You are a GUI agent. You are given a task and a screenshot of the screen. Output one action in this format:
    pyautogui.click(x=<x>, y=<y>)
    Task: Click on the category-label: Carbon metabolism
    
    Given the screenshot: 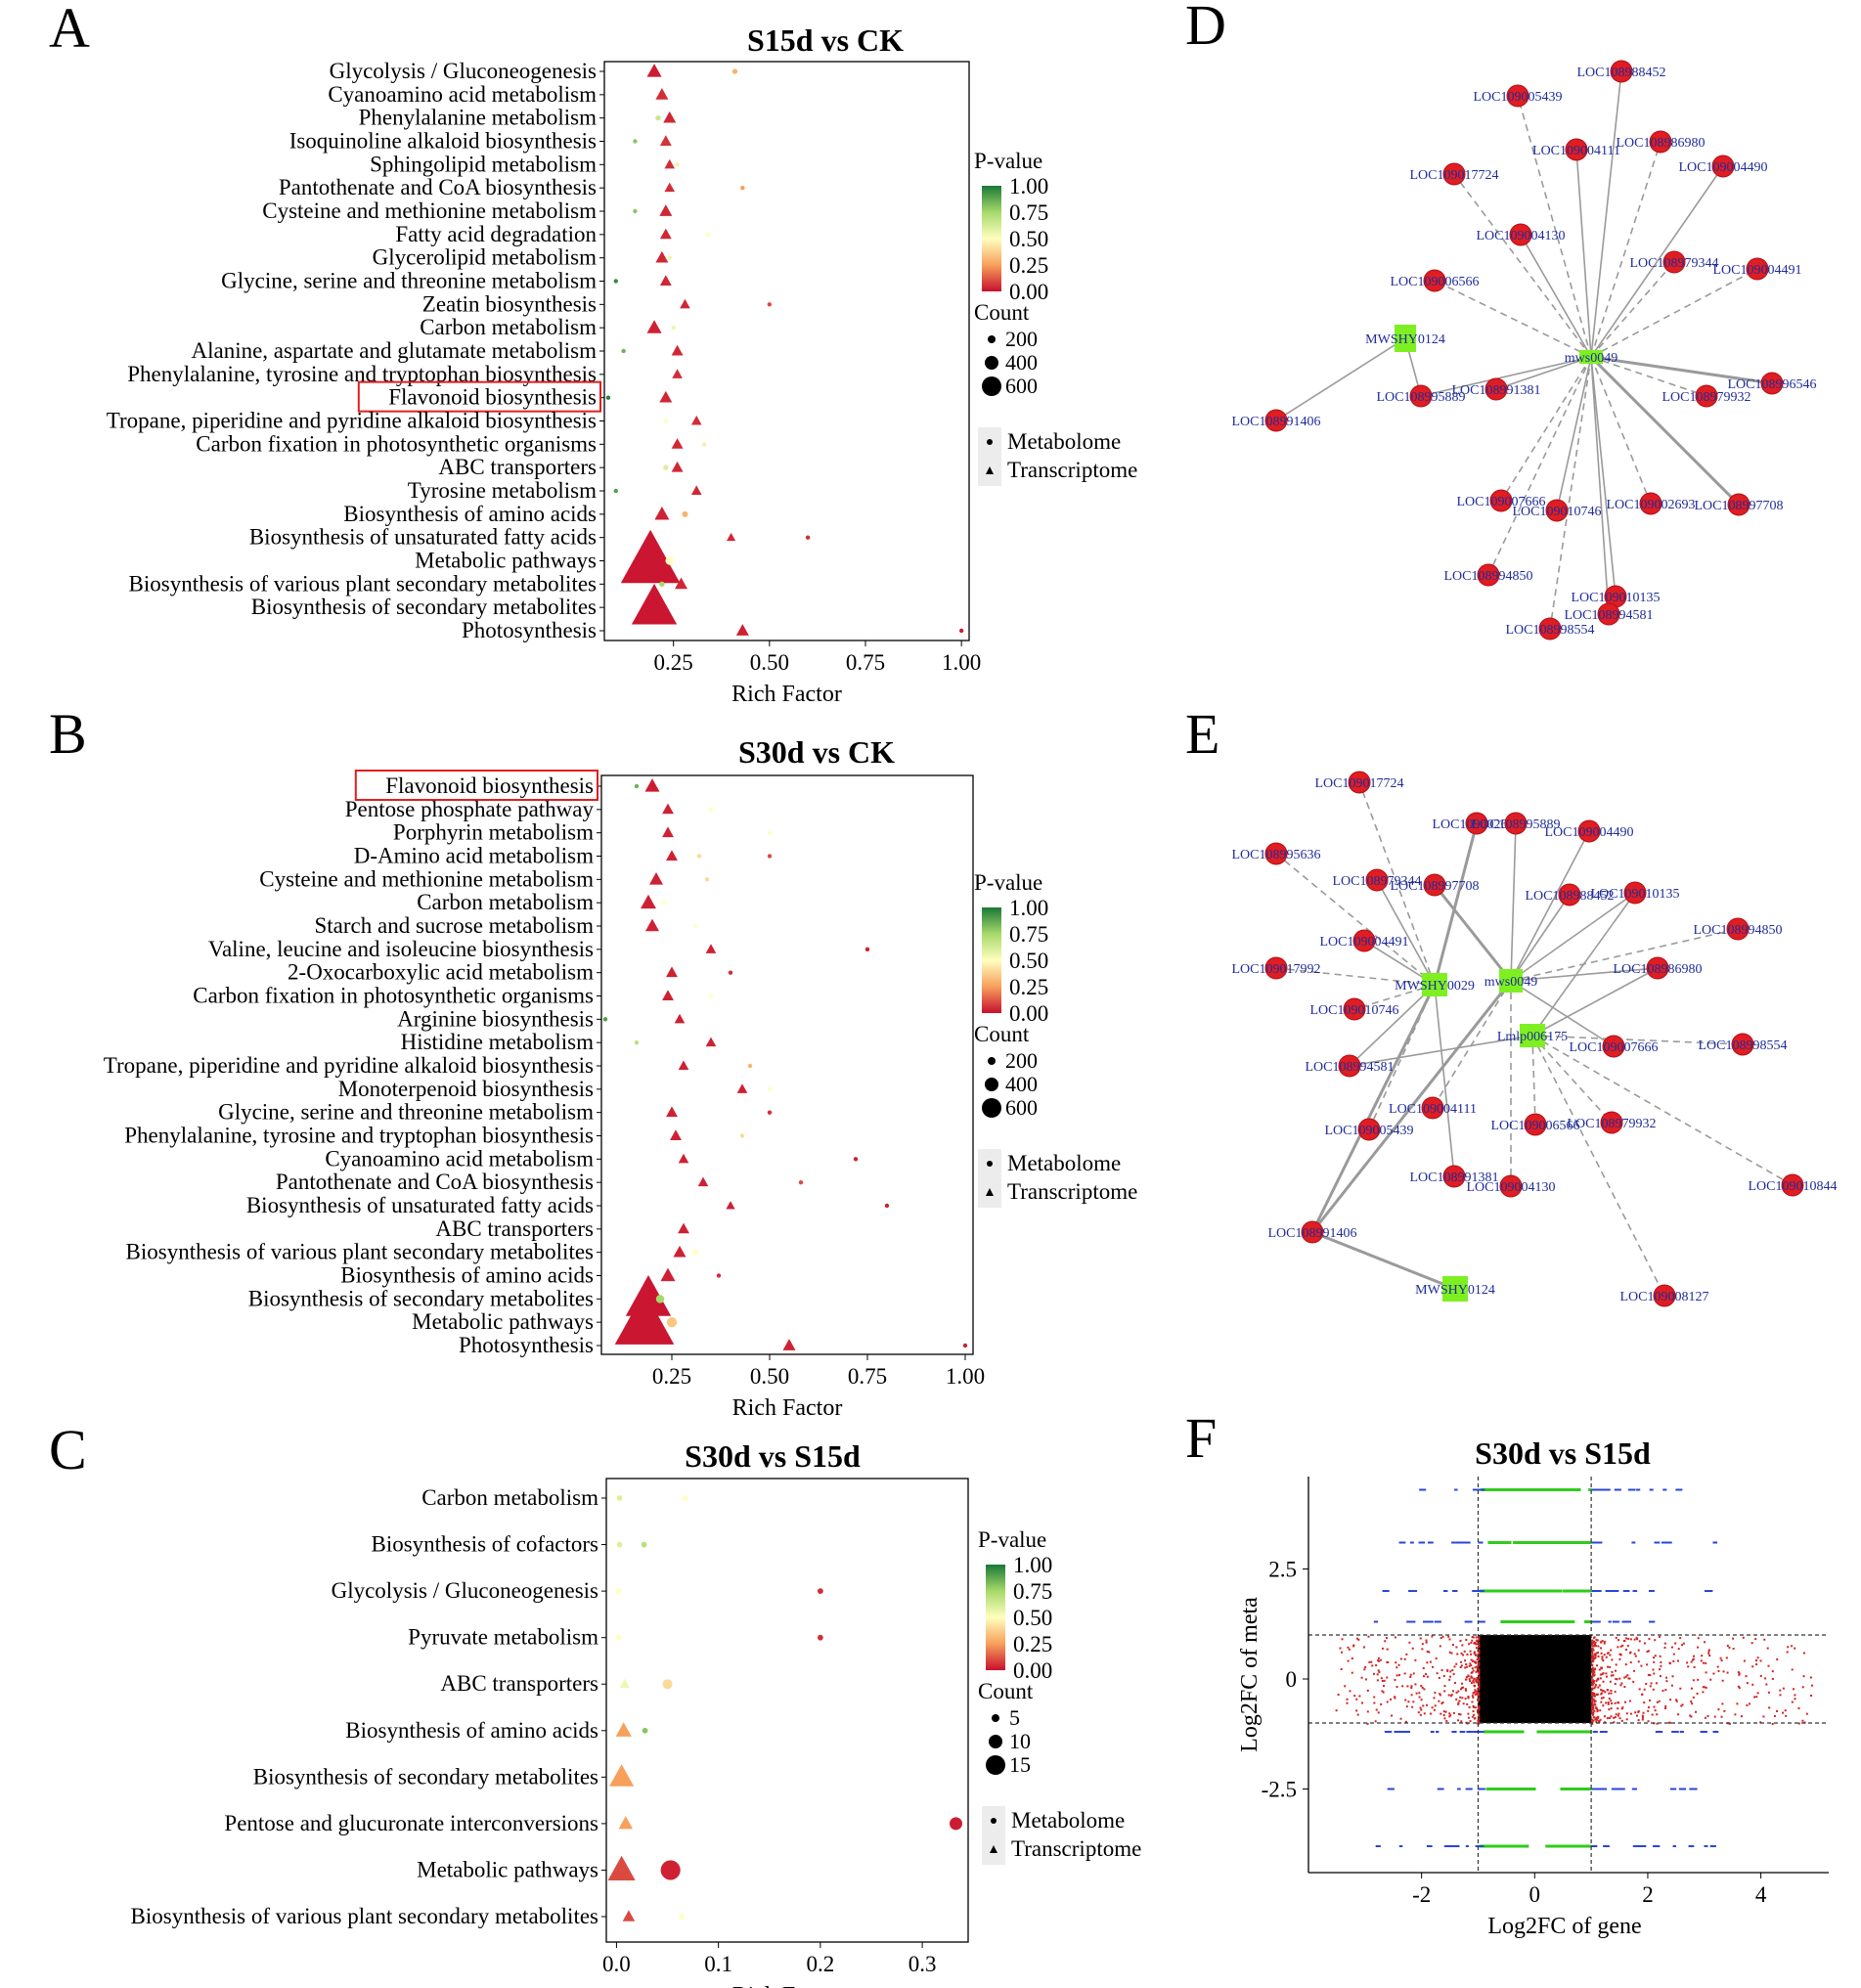 What is the action you would take?
    pyautogui.click(x=509, y=1497)
    